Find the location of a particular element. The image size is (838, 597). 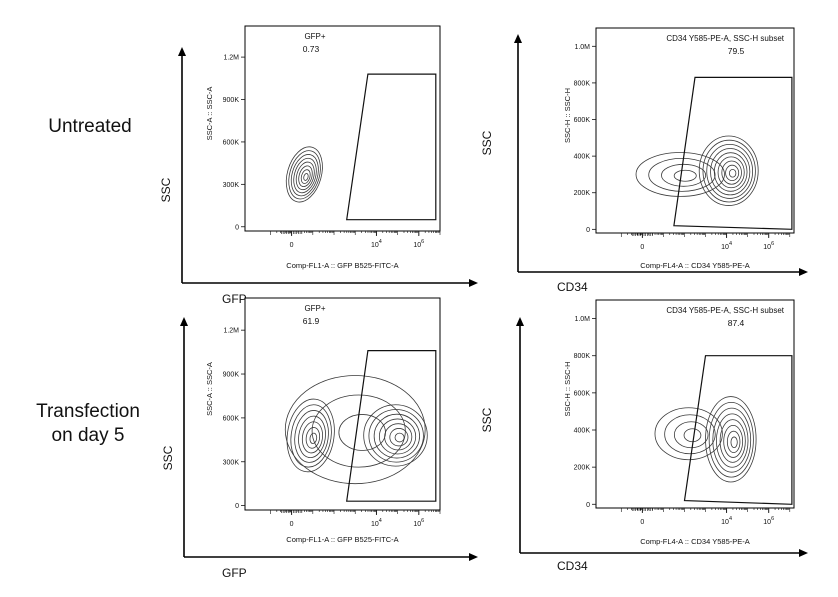

y-tick-label: 300K is located at coordinates (231, 462).